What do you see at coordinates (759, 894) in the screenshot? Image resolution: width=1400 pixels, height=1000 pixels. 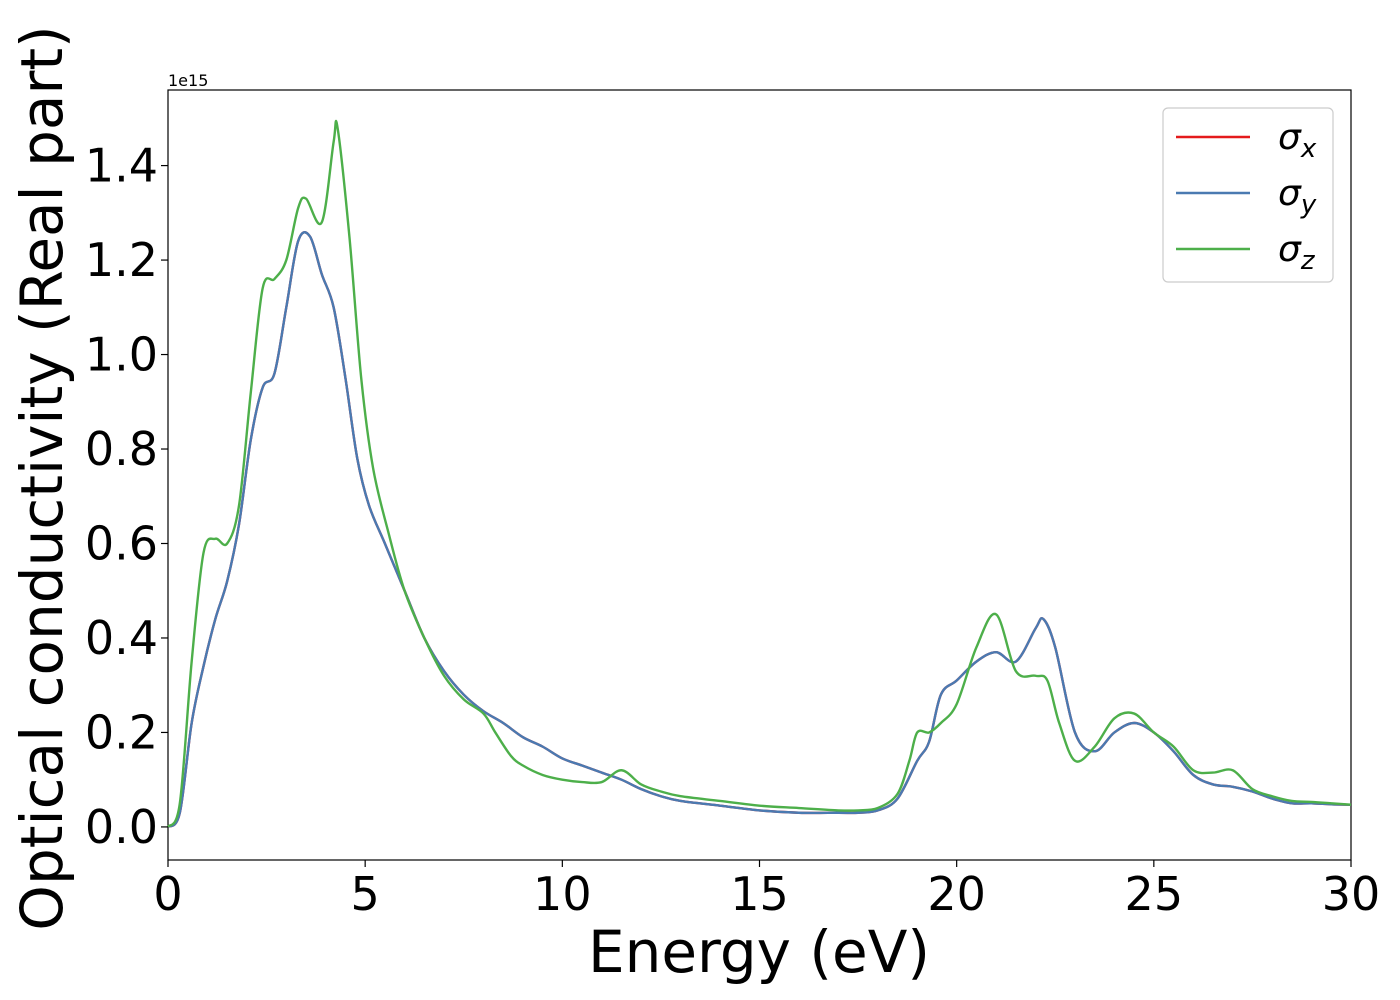 I see `x-tick-label: 15` at bounding box center [759, 894].